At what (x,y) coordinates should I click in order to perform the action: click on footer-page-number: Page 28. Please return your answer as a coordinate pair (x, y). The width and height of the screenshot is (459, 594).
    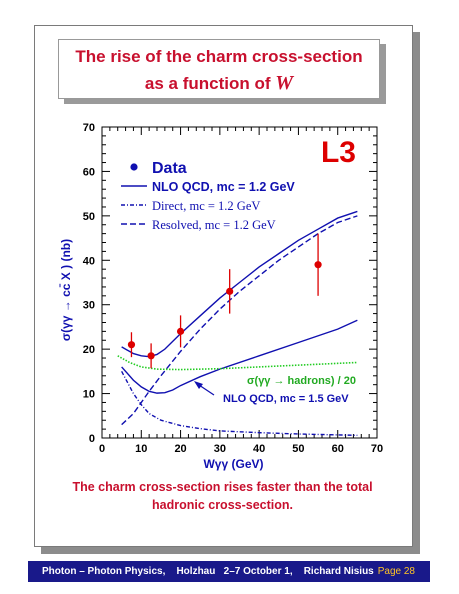
    Looking at the image, I should click on (396, 571).